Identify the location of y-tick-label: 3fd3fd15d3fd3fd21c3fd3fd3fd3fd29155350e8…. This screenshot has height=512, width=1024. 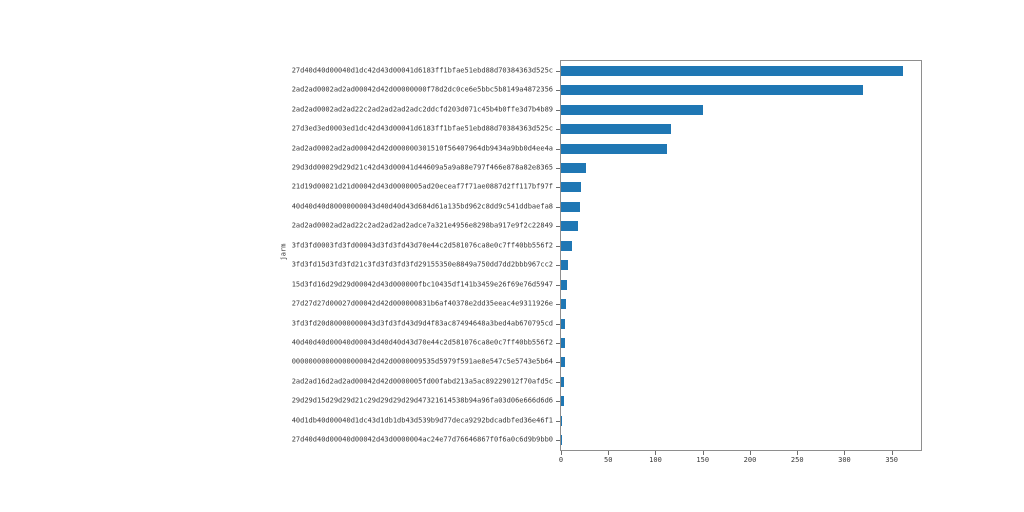
(422, 264).